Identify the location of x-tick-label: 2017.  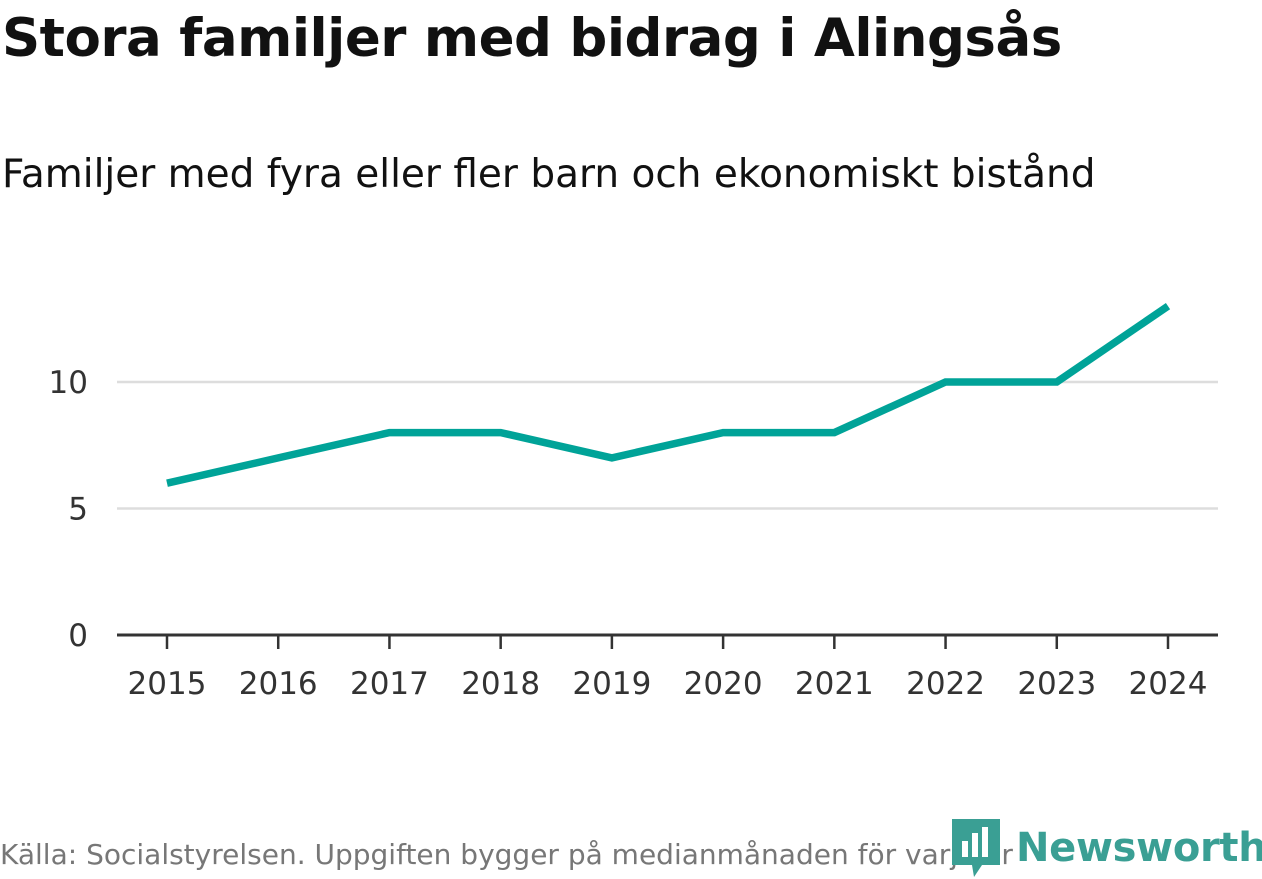
(389, 684).